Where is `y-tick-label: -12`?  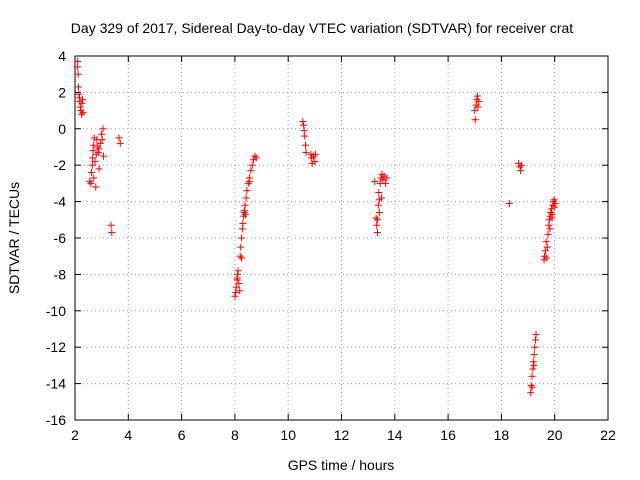
y-tick-label: -12 is located at coordinates (56, 347).